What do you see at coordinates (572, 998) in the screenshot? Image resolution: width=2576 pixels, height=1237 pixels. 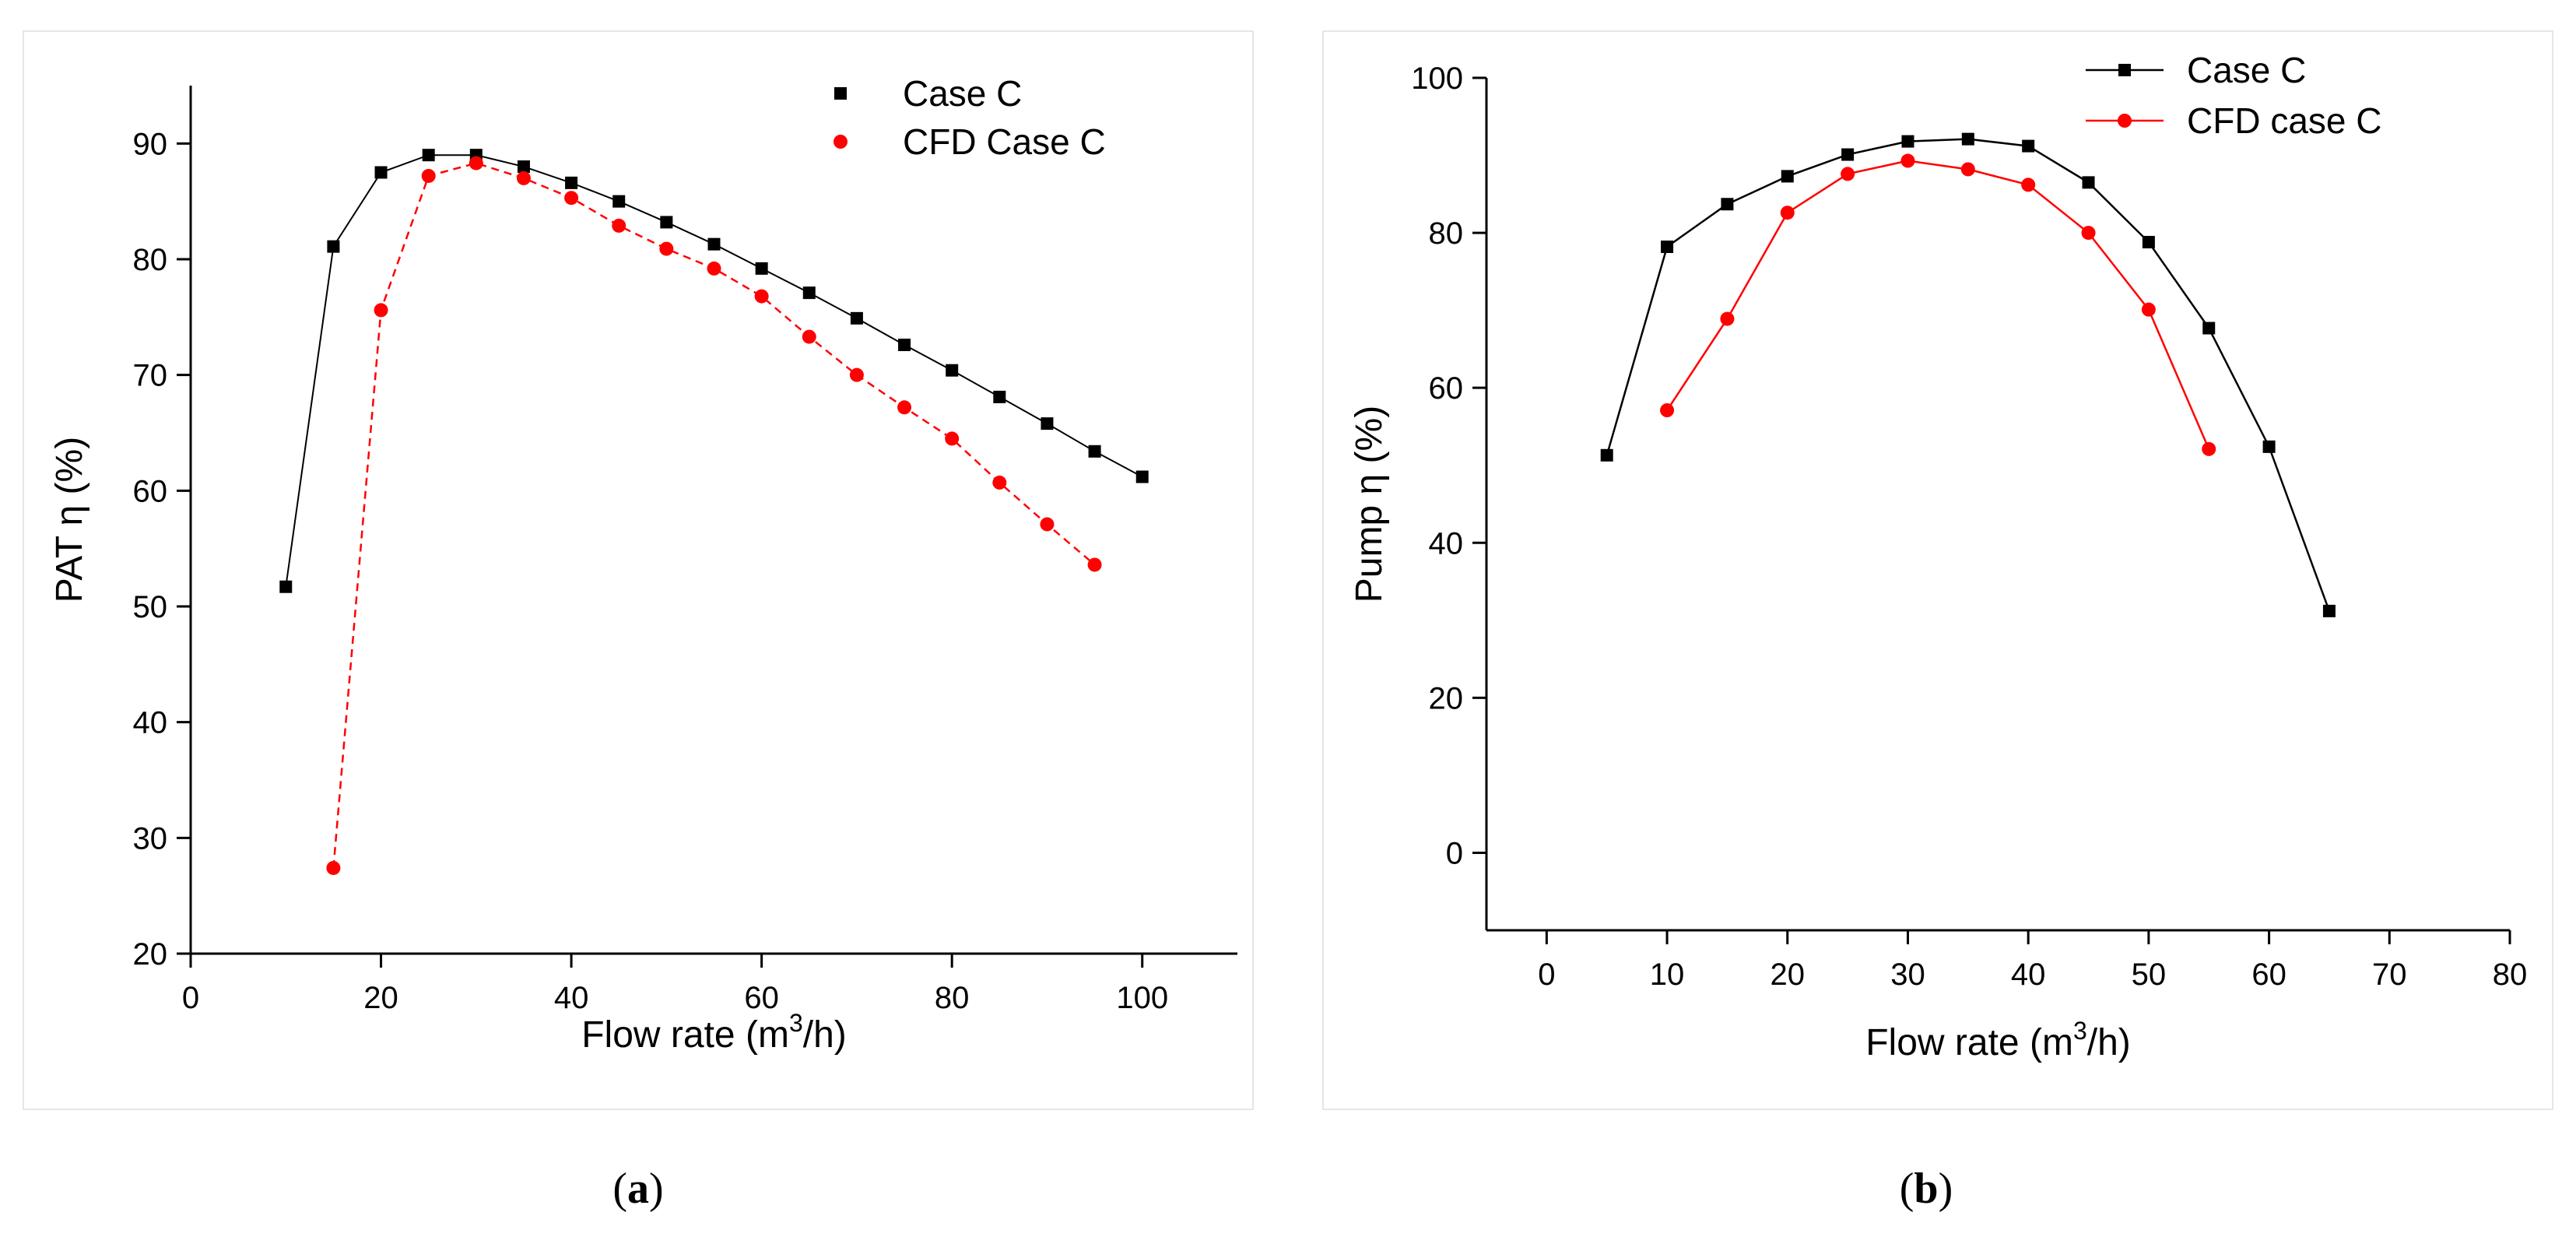 I see `panel-a-x-tick-label: 40` at bounding box center [572, 998].